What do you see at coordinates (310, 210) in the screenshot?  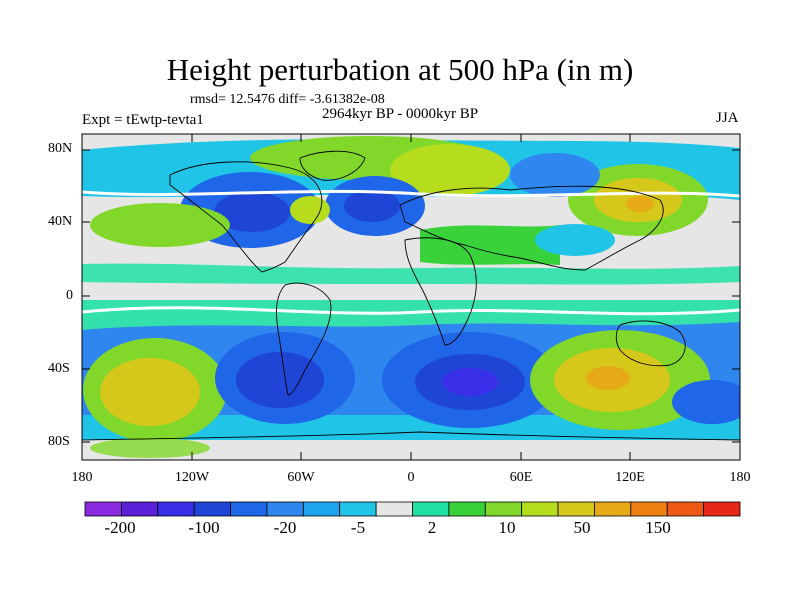 I see `field-blob-labrador-yellowgreen` at bounding box center [310, 210].